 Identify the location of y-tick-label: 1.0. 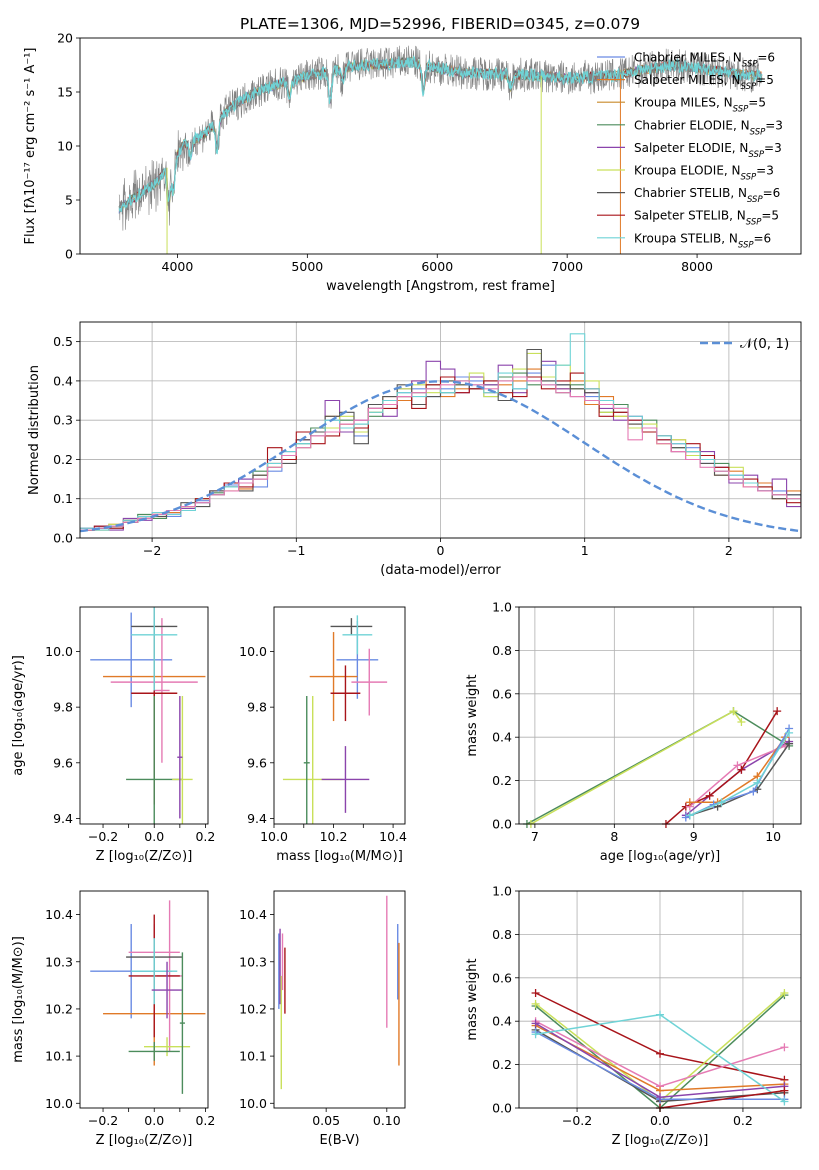
(502, 607).